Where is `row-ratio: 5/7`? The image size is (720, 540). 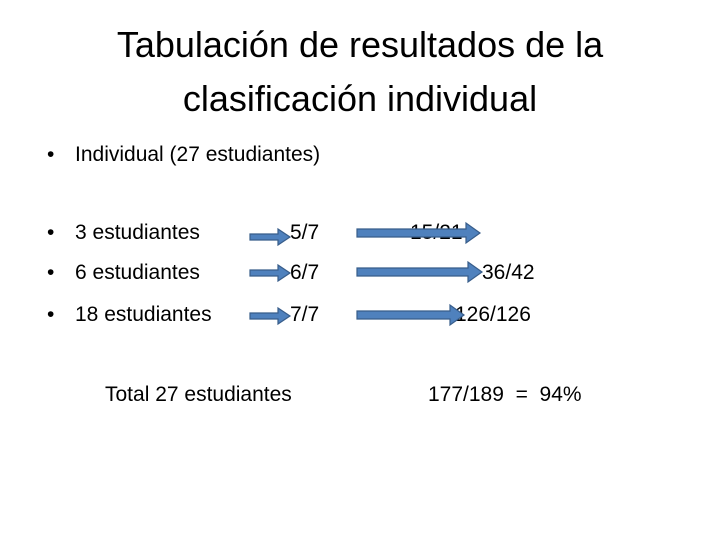 row-ratio: 5/7 is located at coordinates (305, 232).